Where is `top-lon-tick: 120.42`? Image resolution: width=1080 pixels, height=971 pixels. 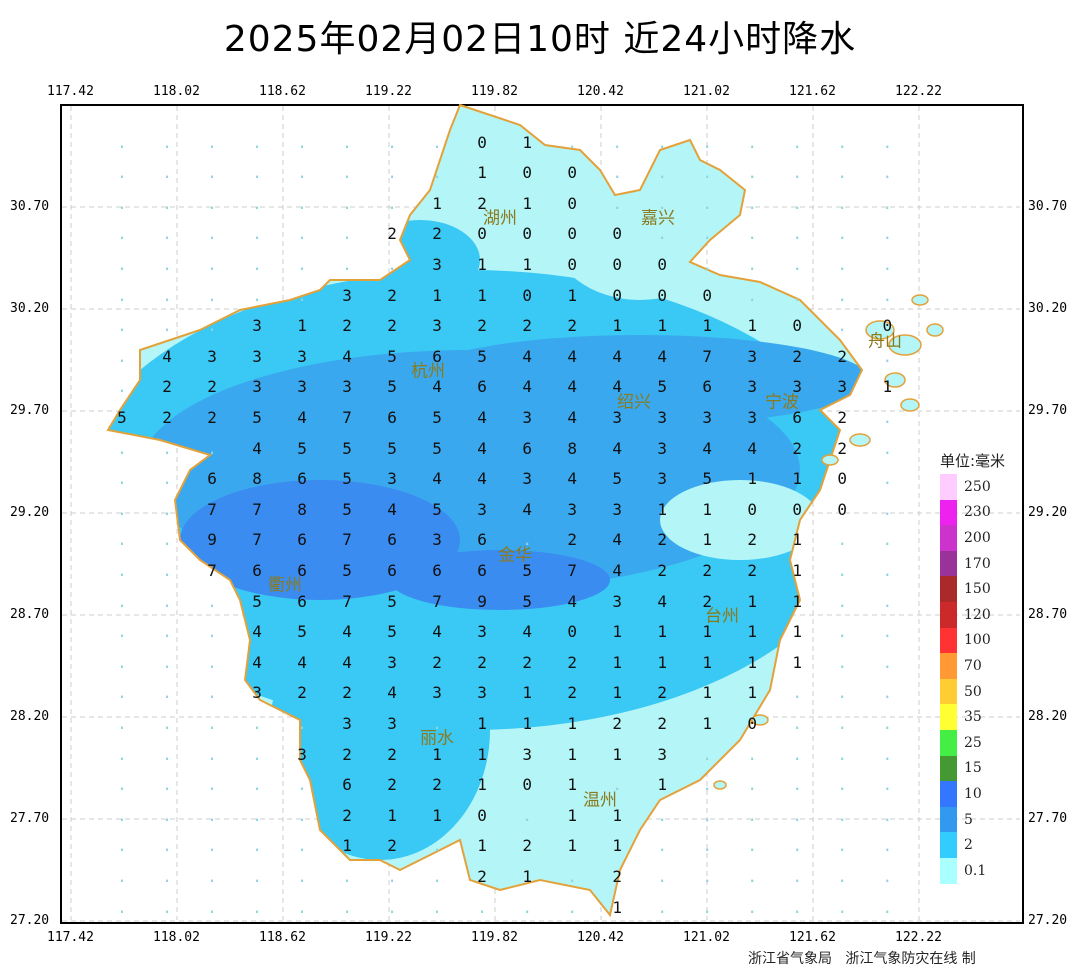
top-lon-tick: 120.42 is located at coordinates (600, 91).